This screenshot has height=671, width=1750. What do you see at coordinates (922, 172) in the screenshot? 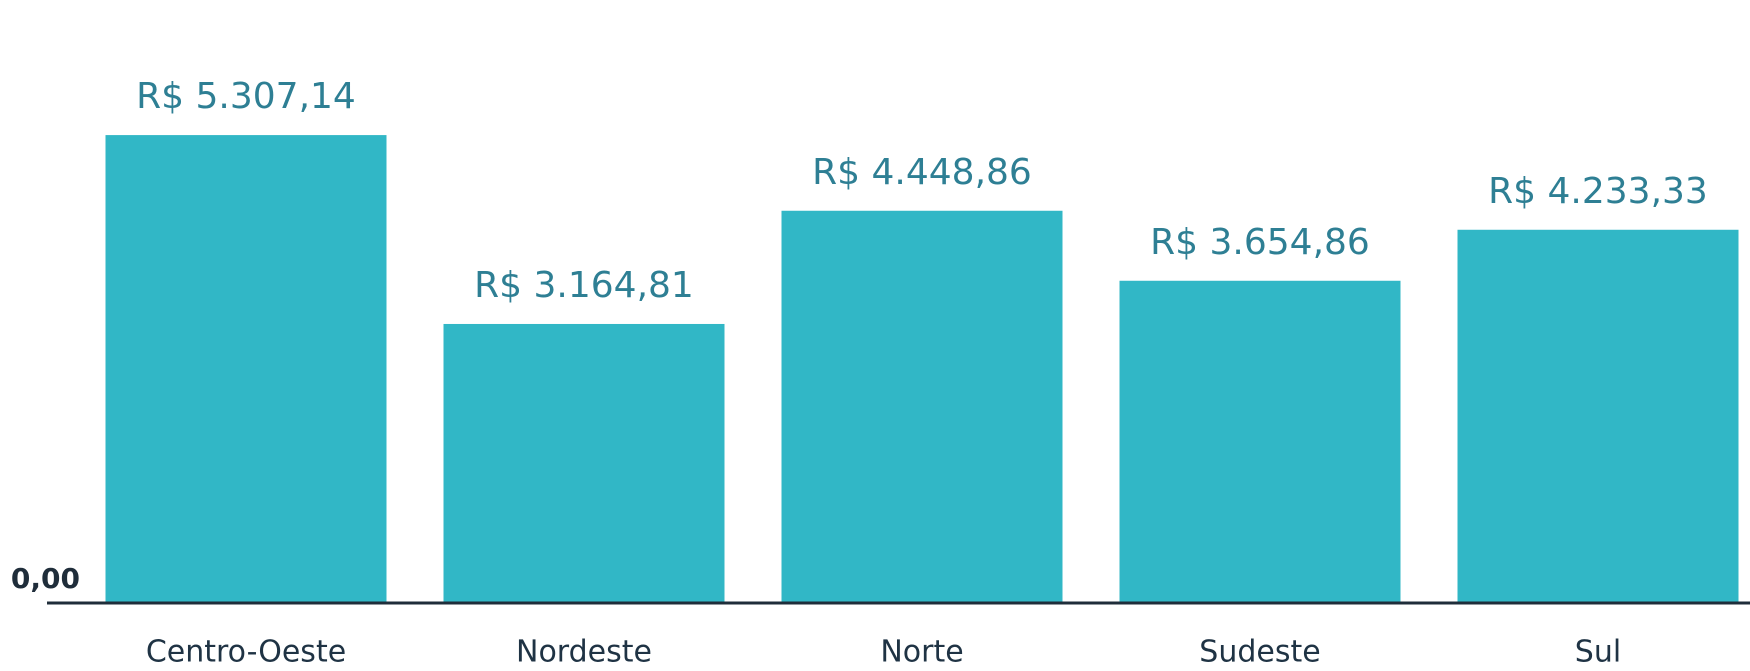
I see `value-label: R$ 4.448,86` at bounding box center [922, 172].